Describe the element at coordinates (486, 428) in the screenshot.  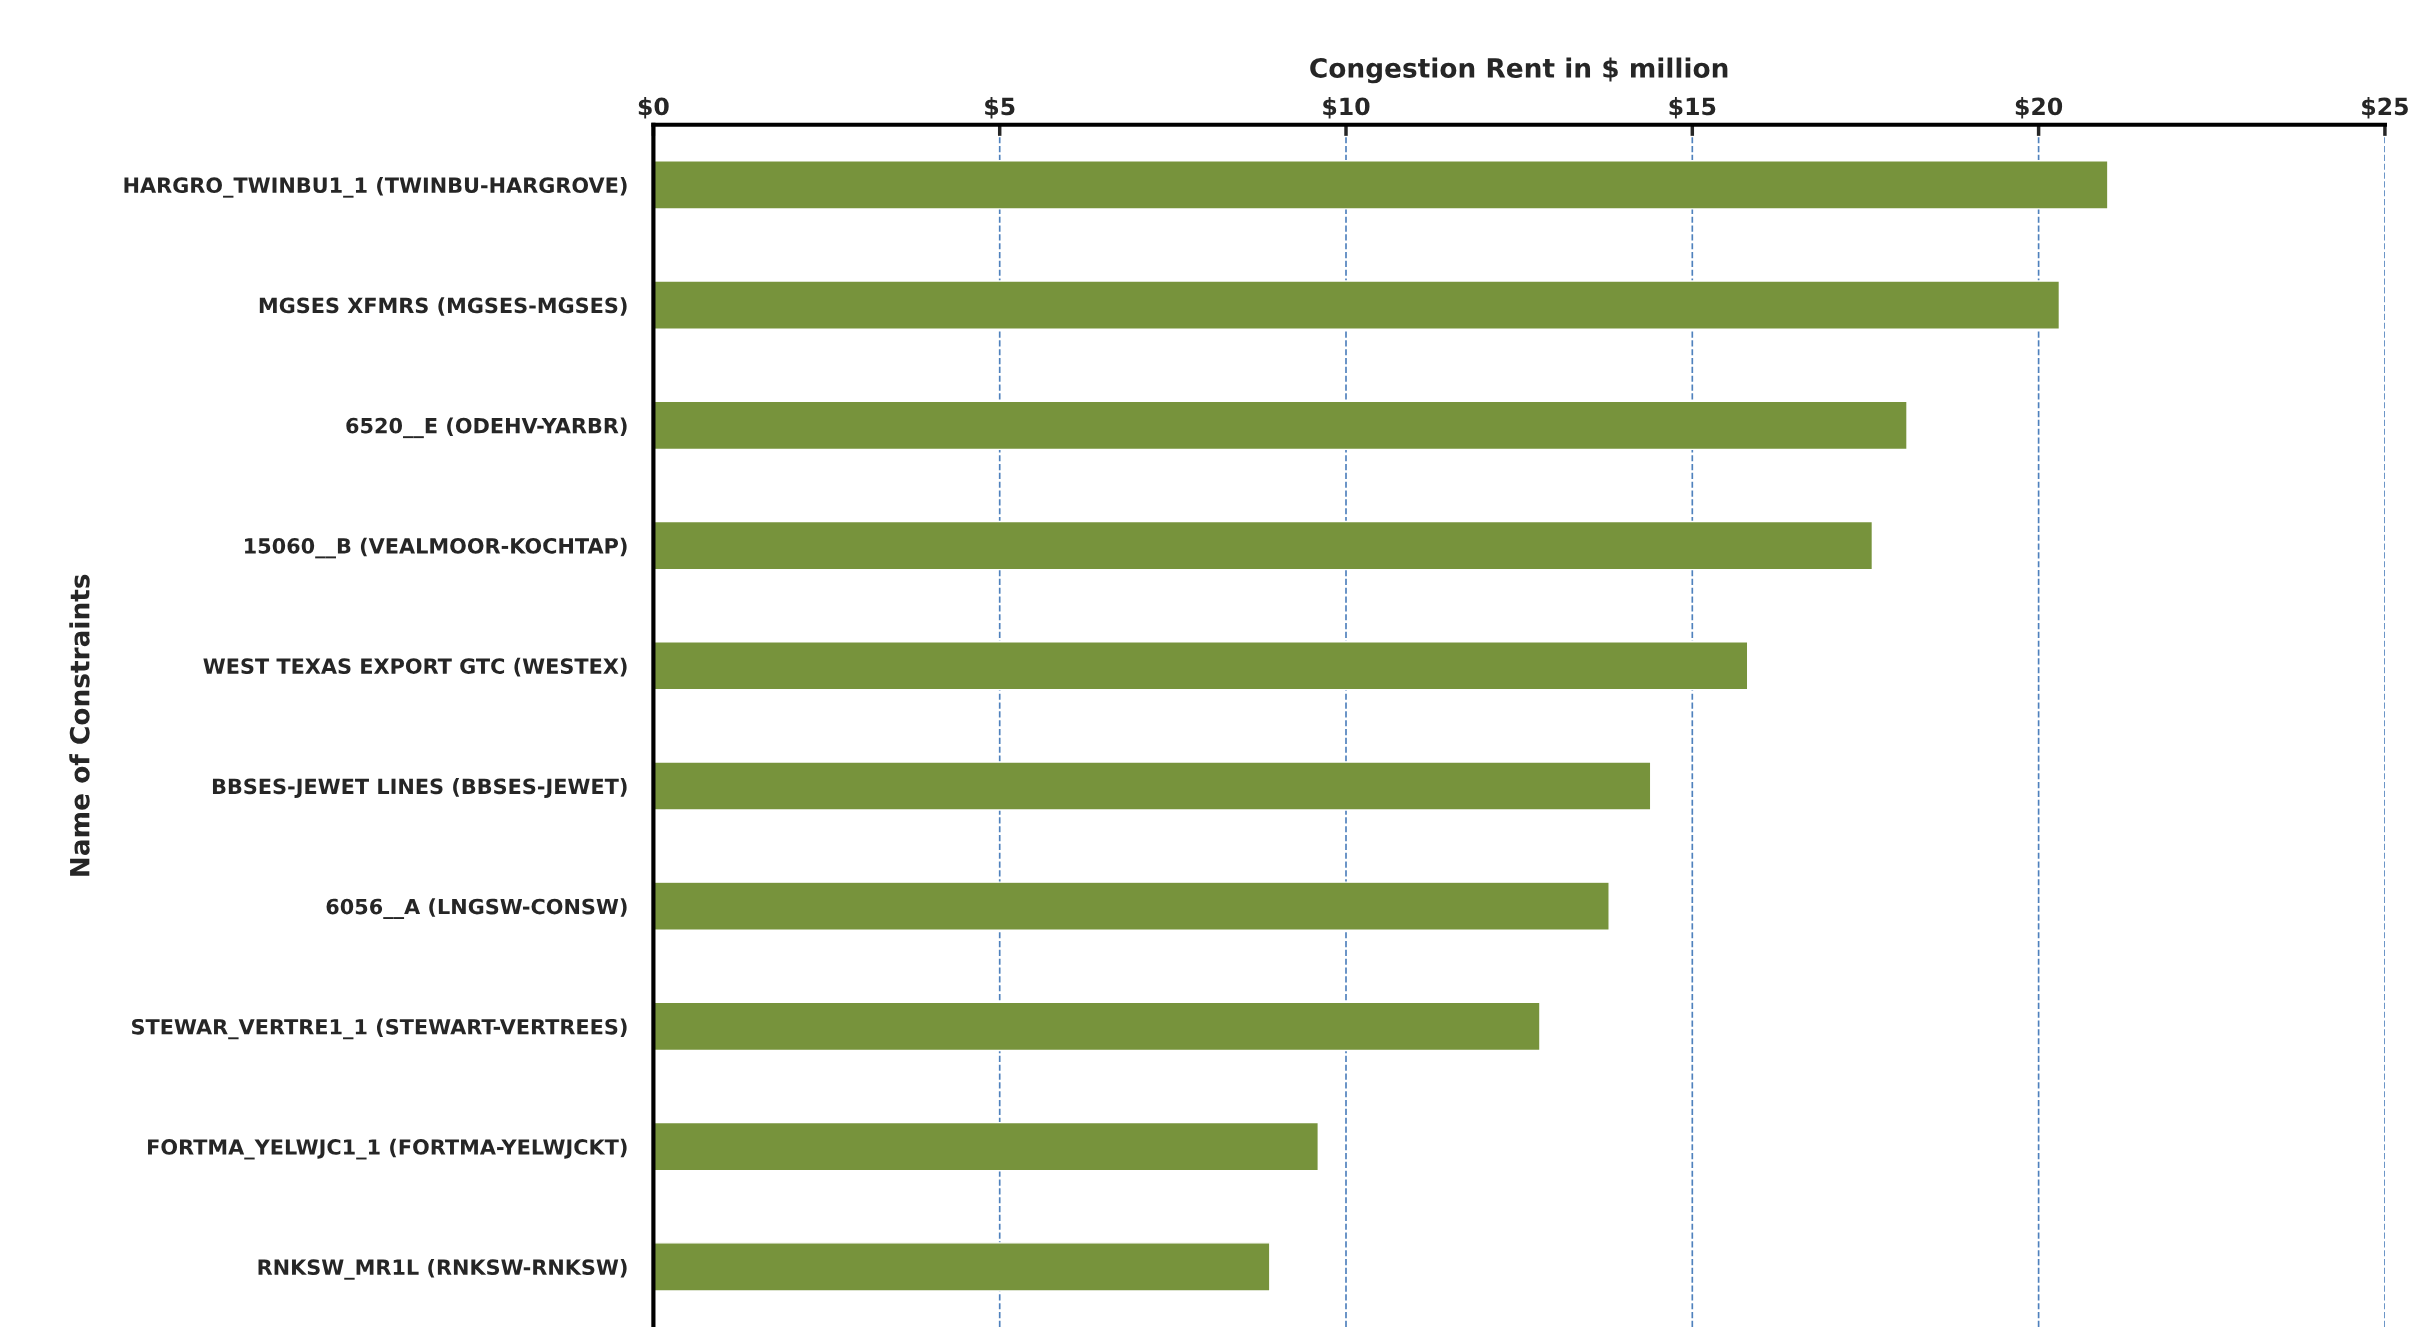
I see `y-tick-label: 6520__E (ODEHV-YARBR)` at that location.